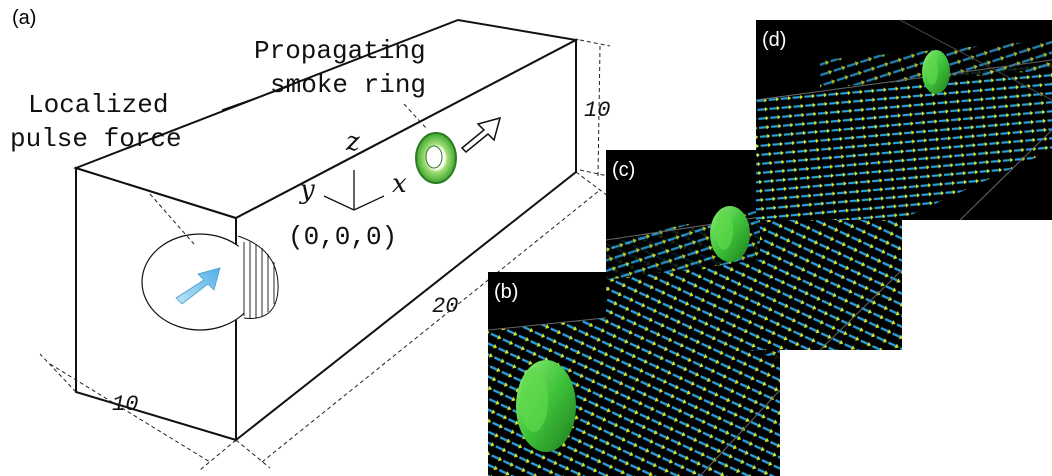  I want to click on dimension-height: 10, so click(594, 108).